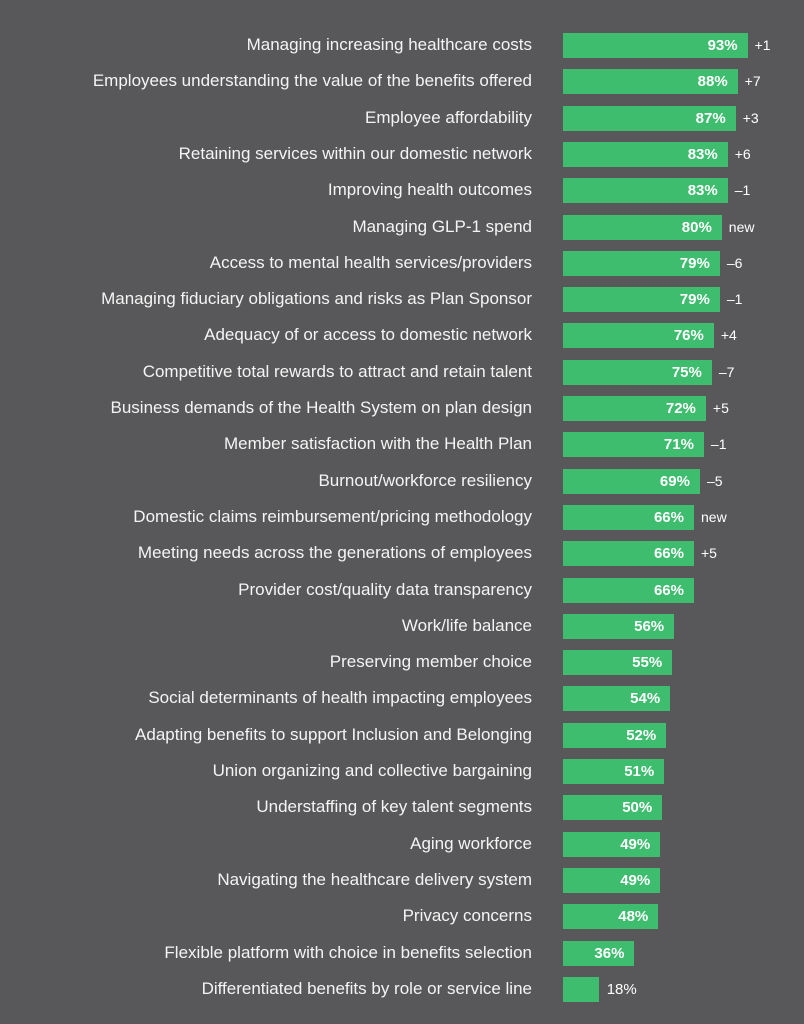 This screenshot has height=1024, width=804. I want to click on category-label: Preserving member choice, so click(430, 662).